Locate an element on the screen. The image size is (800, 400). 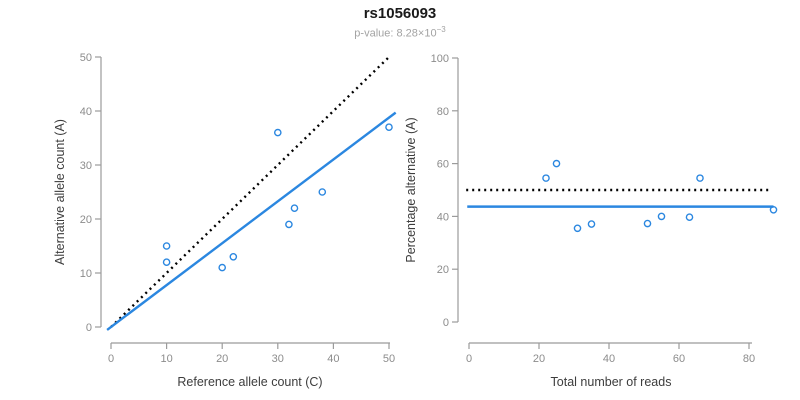
y-tick-label: 50 is located at coordinates (86, 58).